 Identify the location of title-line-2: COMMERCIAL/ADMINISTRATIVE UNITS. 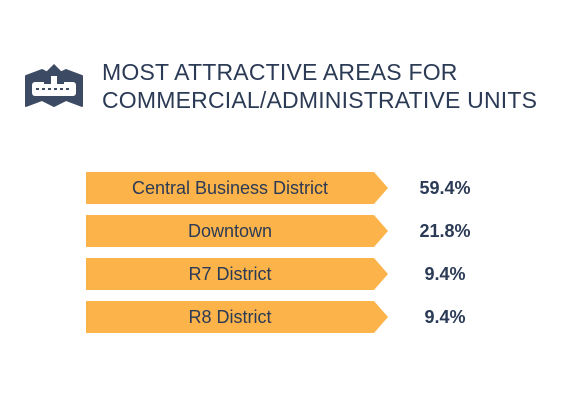
(320, 100).